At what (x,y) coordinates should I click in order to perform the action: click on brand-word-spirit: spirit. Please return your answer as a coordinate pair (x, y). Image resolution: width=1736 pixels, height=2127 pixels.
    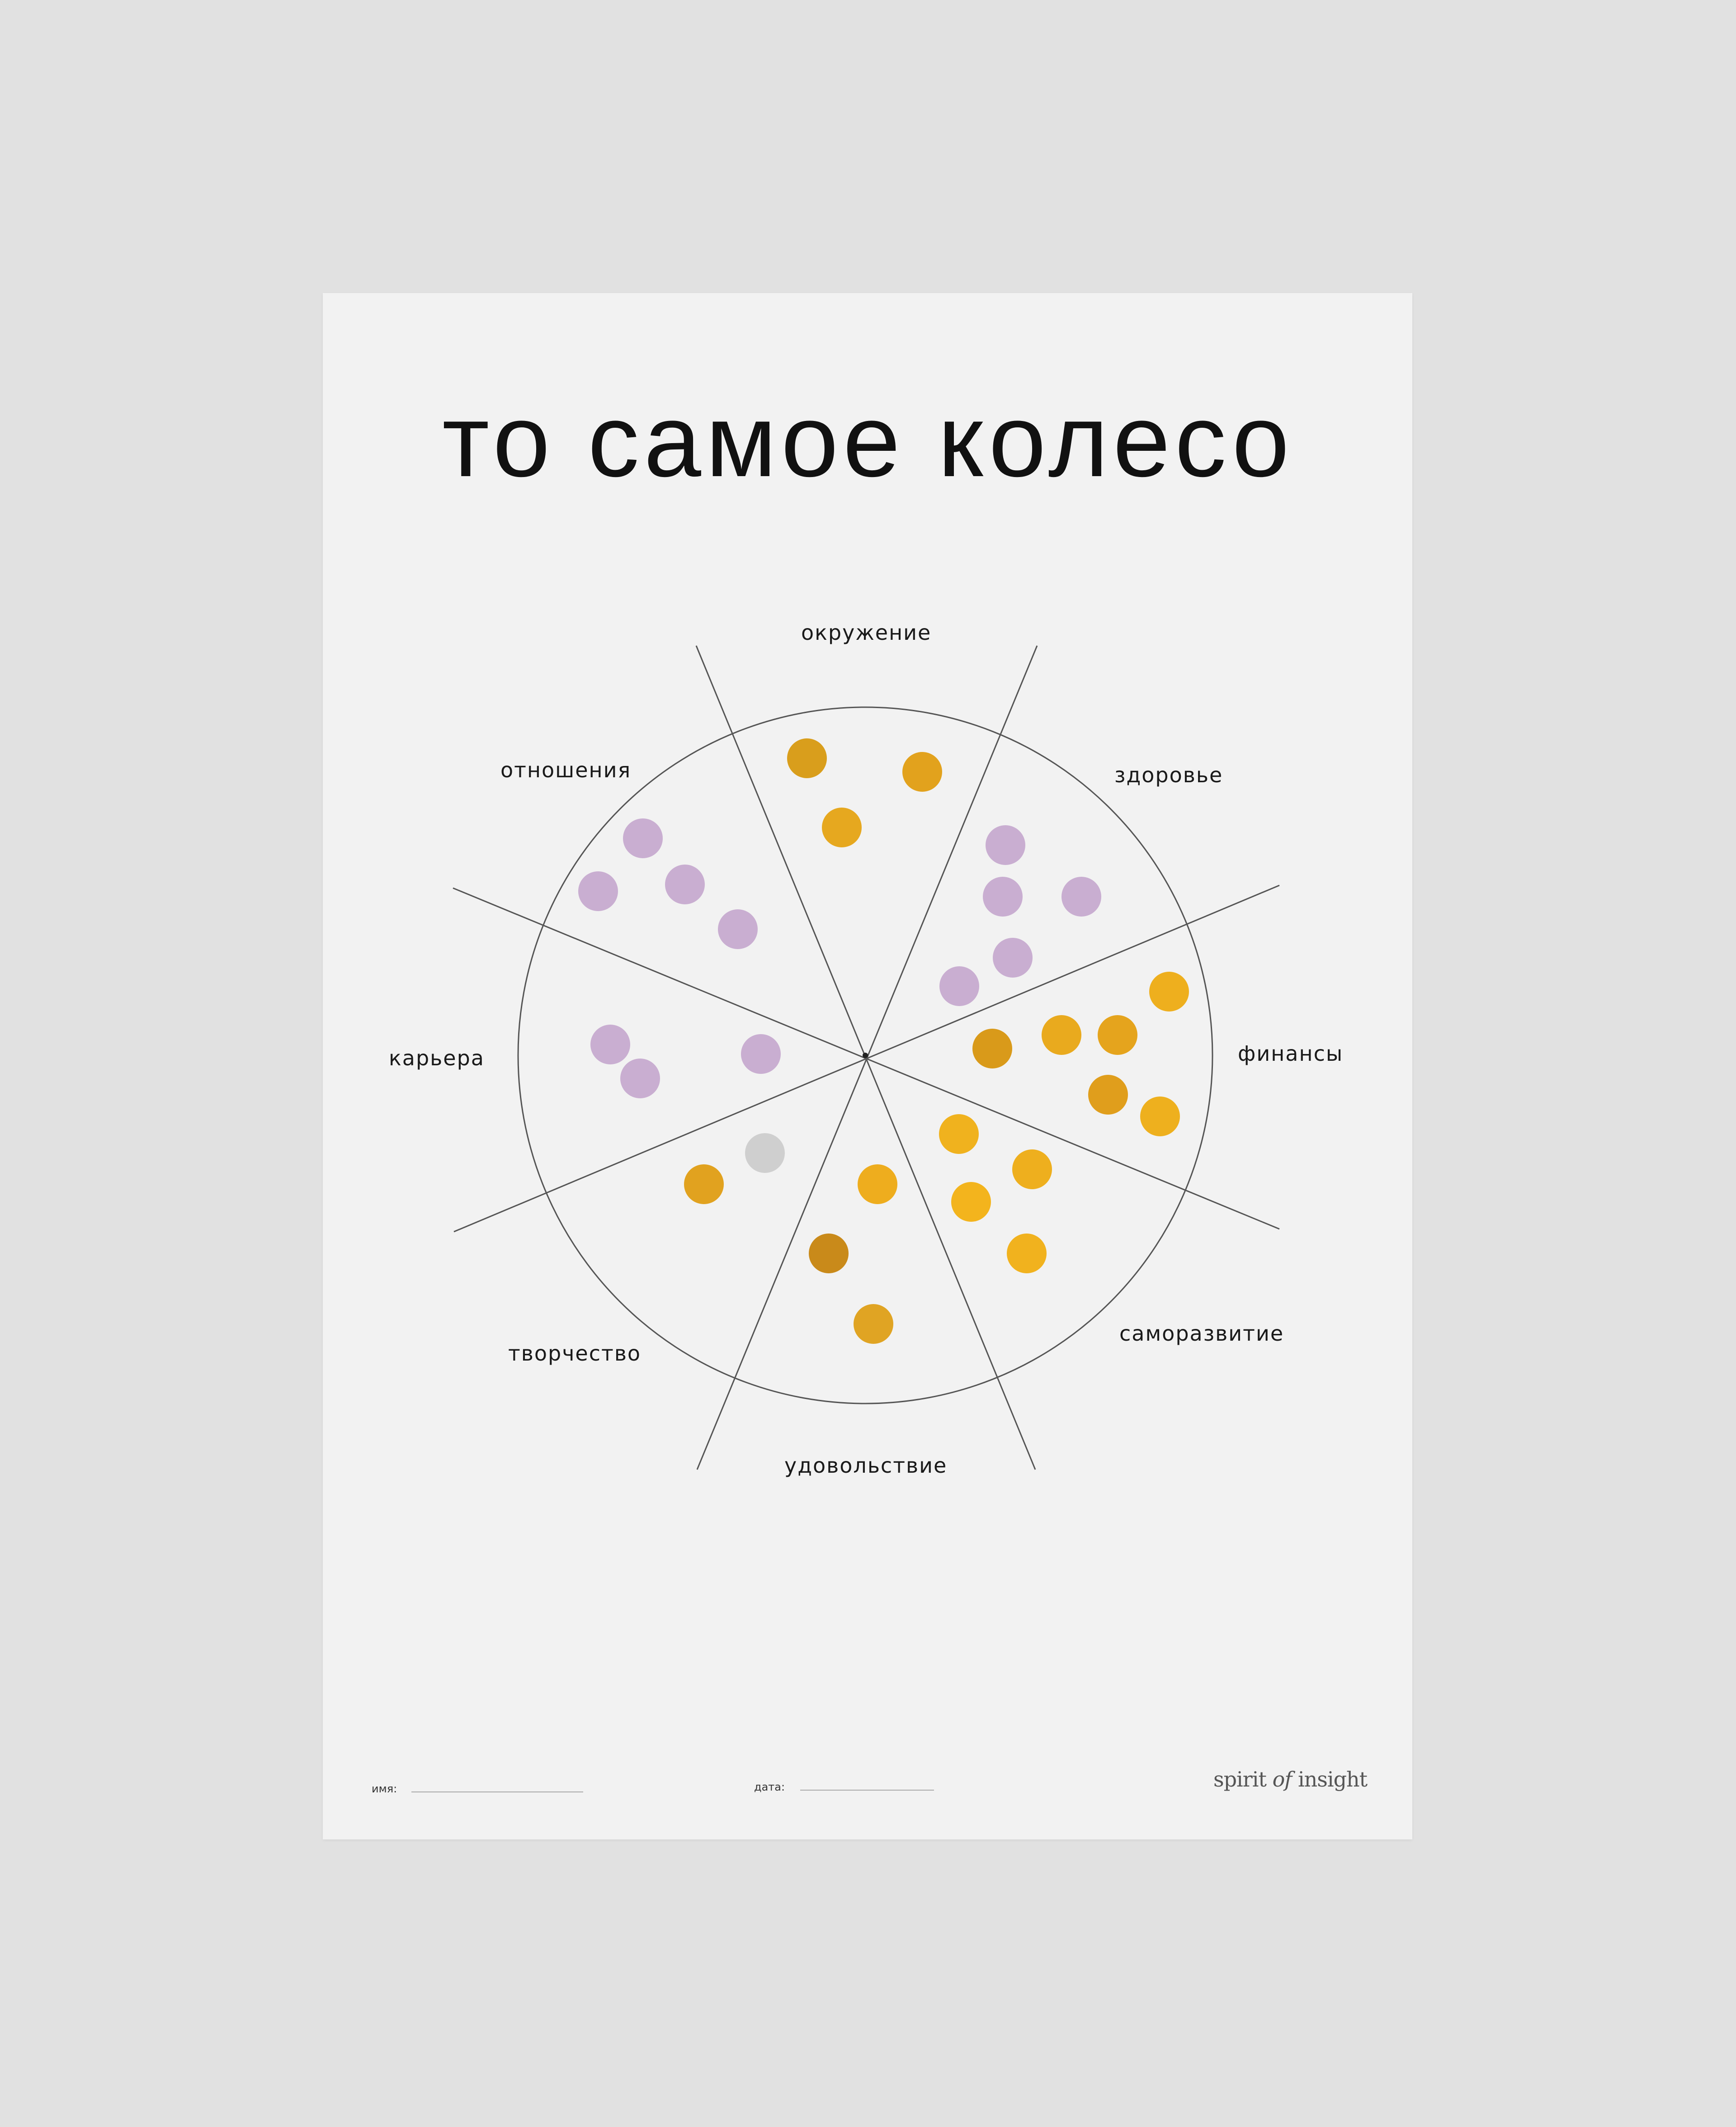
    Looking at the image, I should click on (1240, 1779).